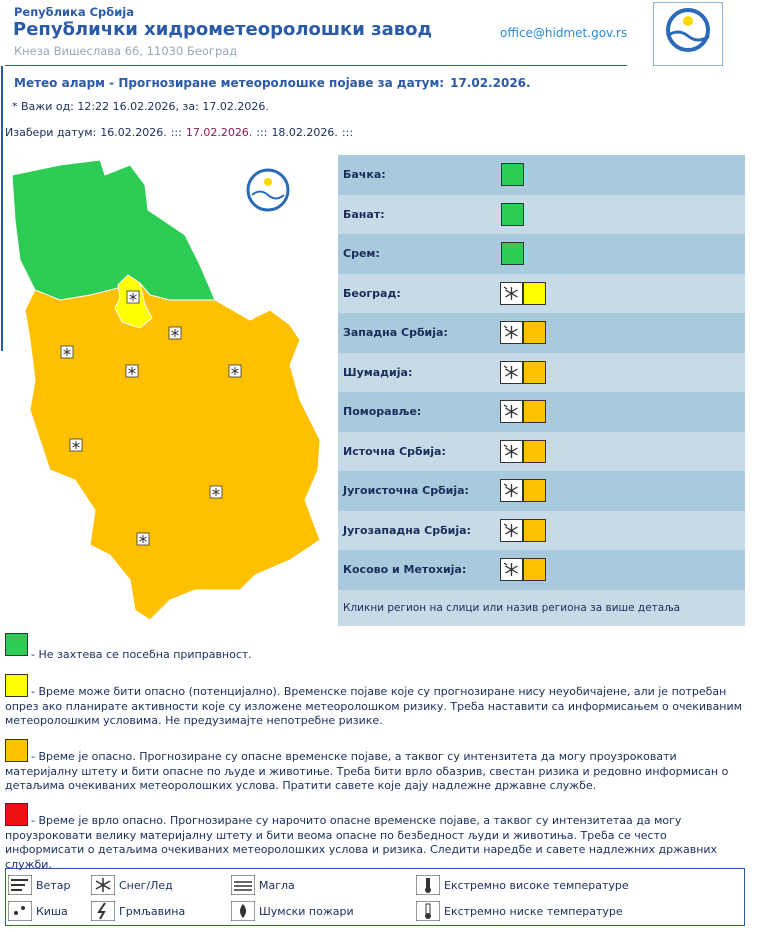 Image resolution: width=770 pixels, height=932 pixels. What do you see at coordinates (382, 411) in the screenshot?
I see `region-name: Поморавље:` at bounding box center [382, 411].